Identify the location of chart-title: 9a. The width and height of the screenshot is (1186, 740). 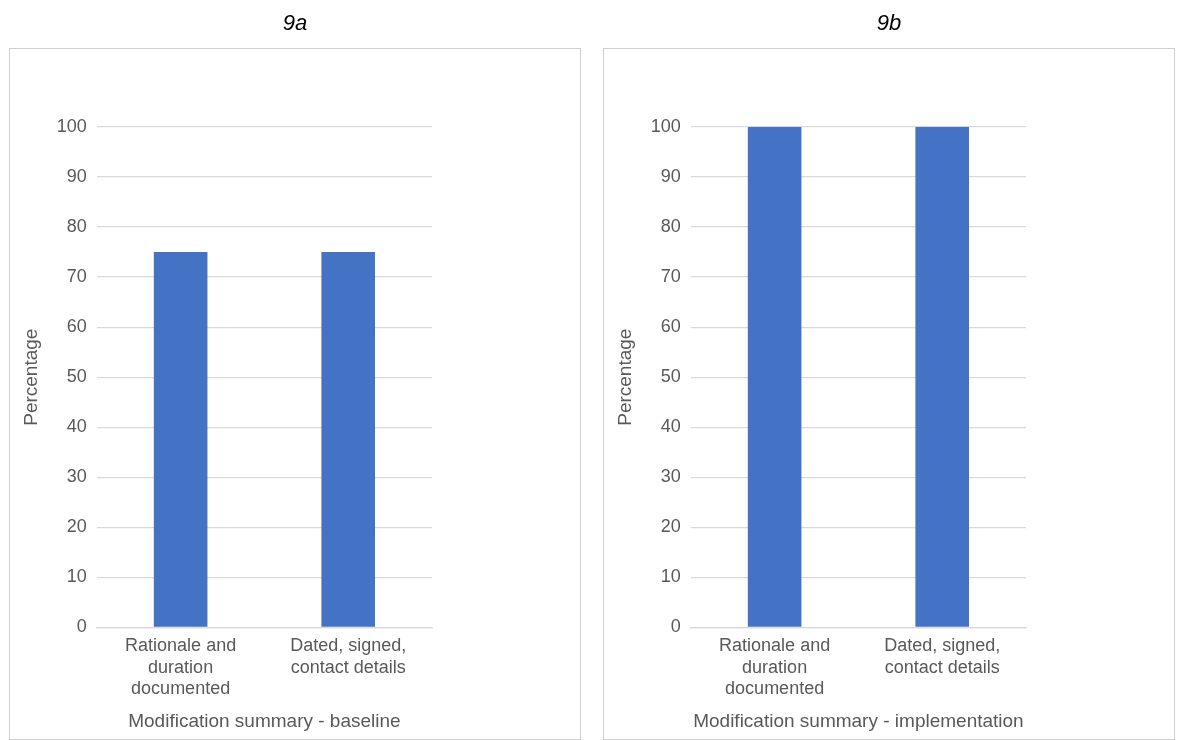
(295, 23).